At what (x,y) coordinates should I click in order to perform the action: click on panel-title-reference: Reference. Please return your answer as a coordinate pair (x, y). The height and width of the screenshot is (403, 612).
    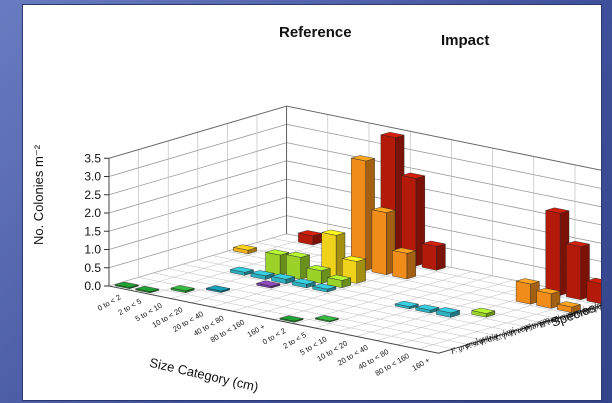
    Looking at the image, I should click on (315, 32).